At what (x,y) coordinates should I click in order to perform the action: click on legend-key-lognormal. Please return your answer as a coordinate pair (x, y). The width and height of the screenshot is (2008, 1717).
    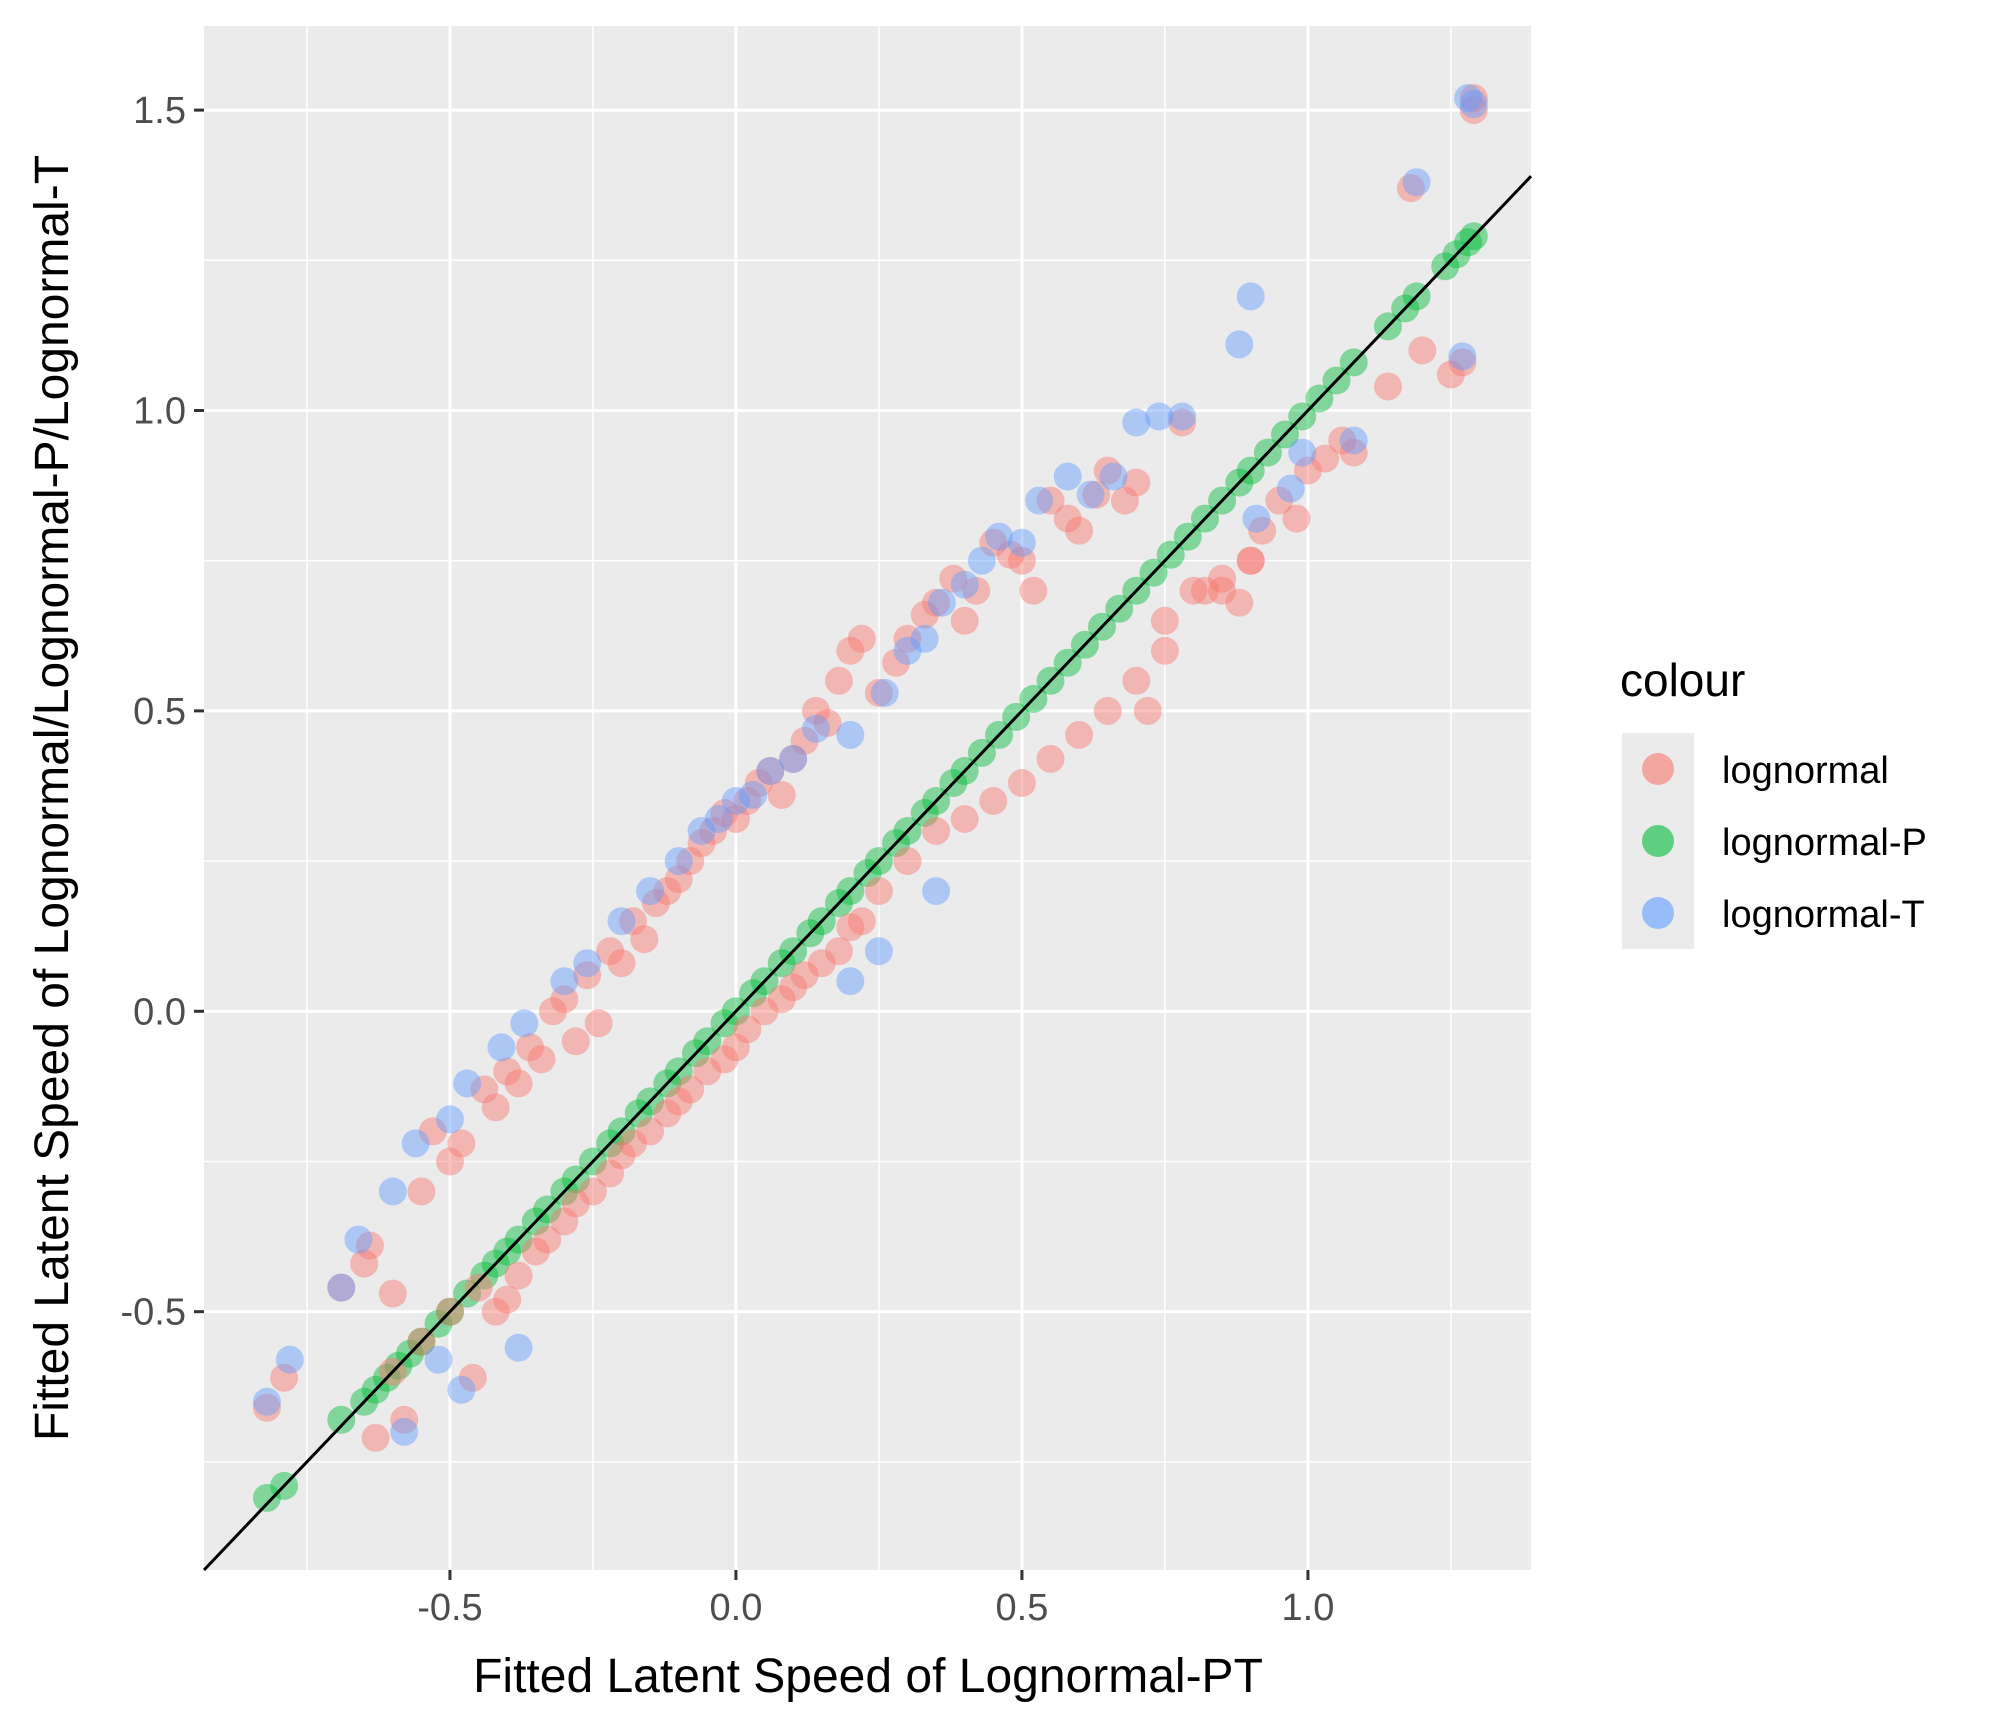
    Looking at the image, I should click on (1658, 769).